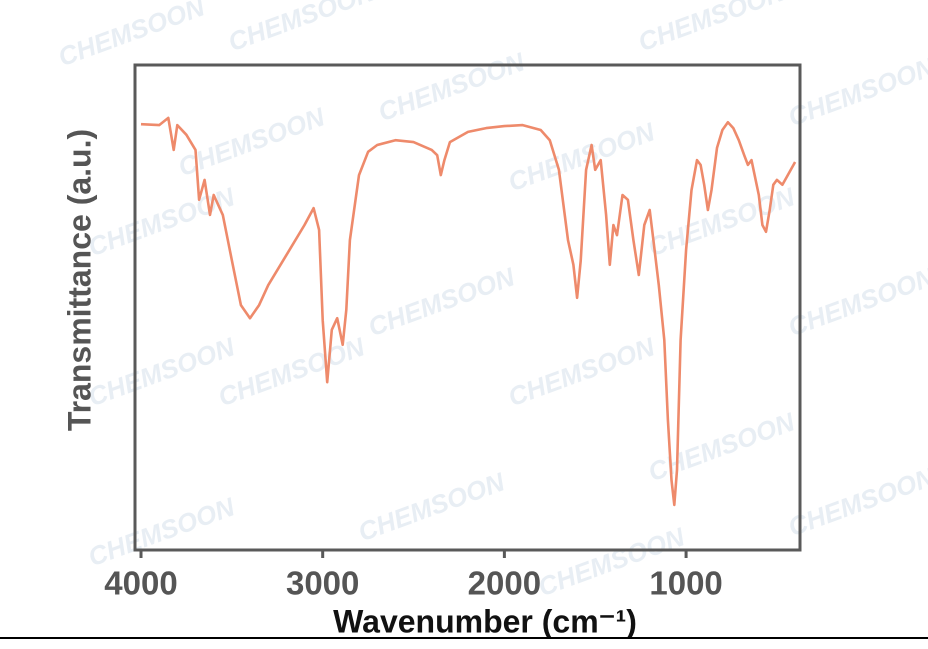 The image size is (928, 649). Describe the element at coordinates (504, 583) in the screenshot. I see `x-tick-label: 2000` at that location.